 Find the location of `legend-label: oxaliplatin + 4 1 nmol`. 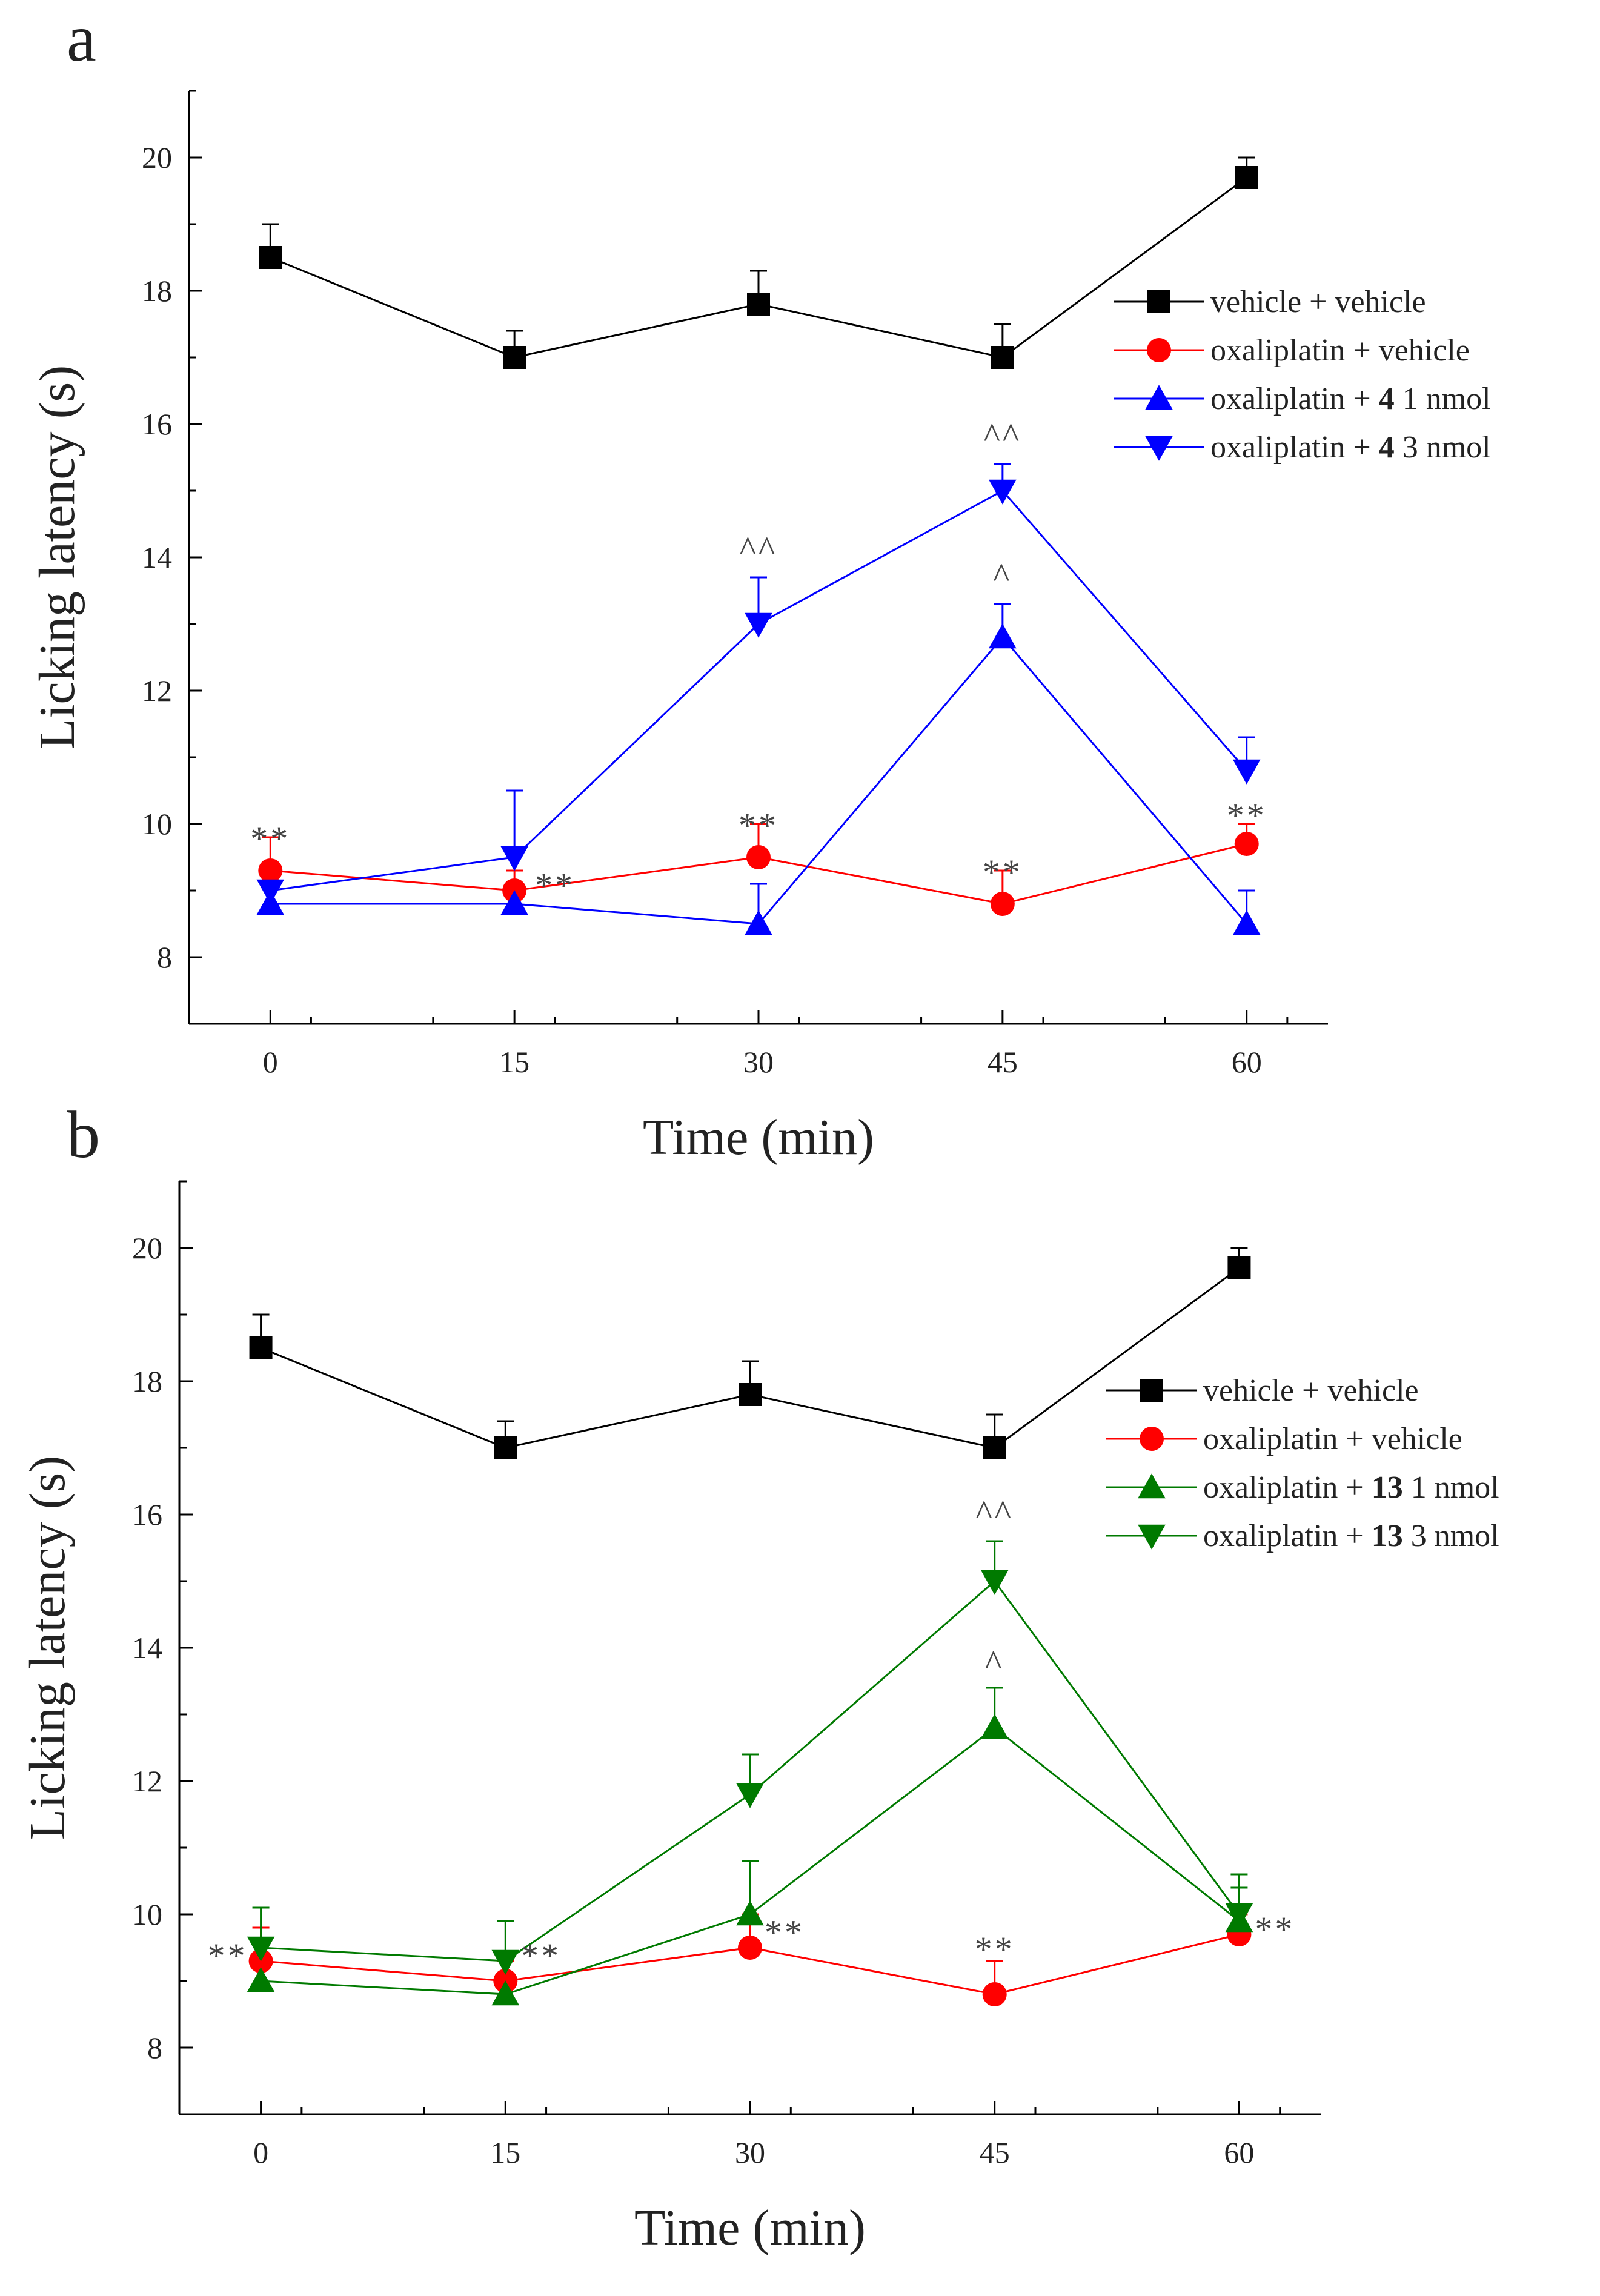

legend-label: oxaliplatin + 4 1 nmol is located at coordinates (1350, 399).